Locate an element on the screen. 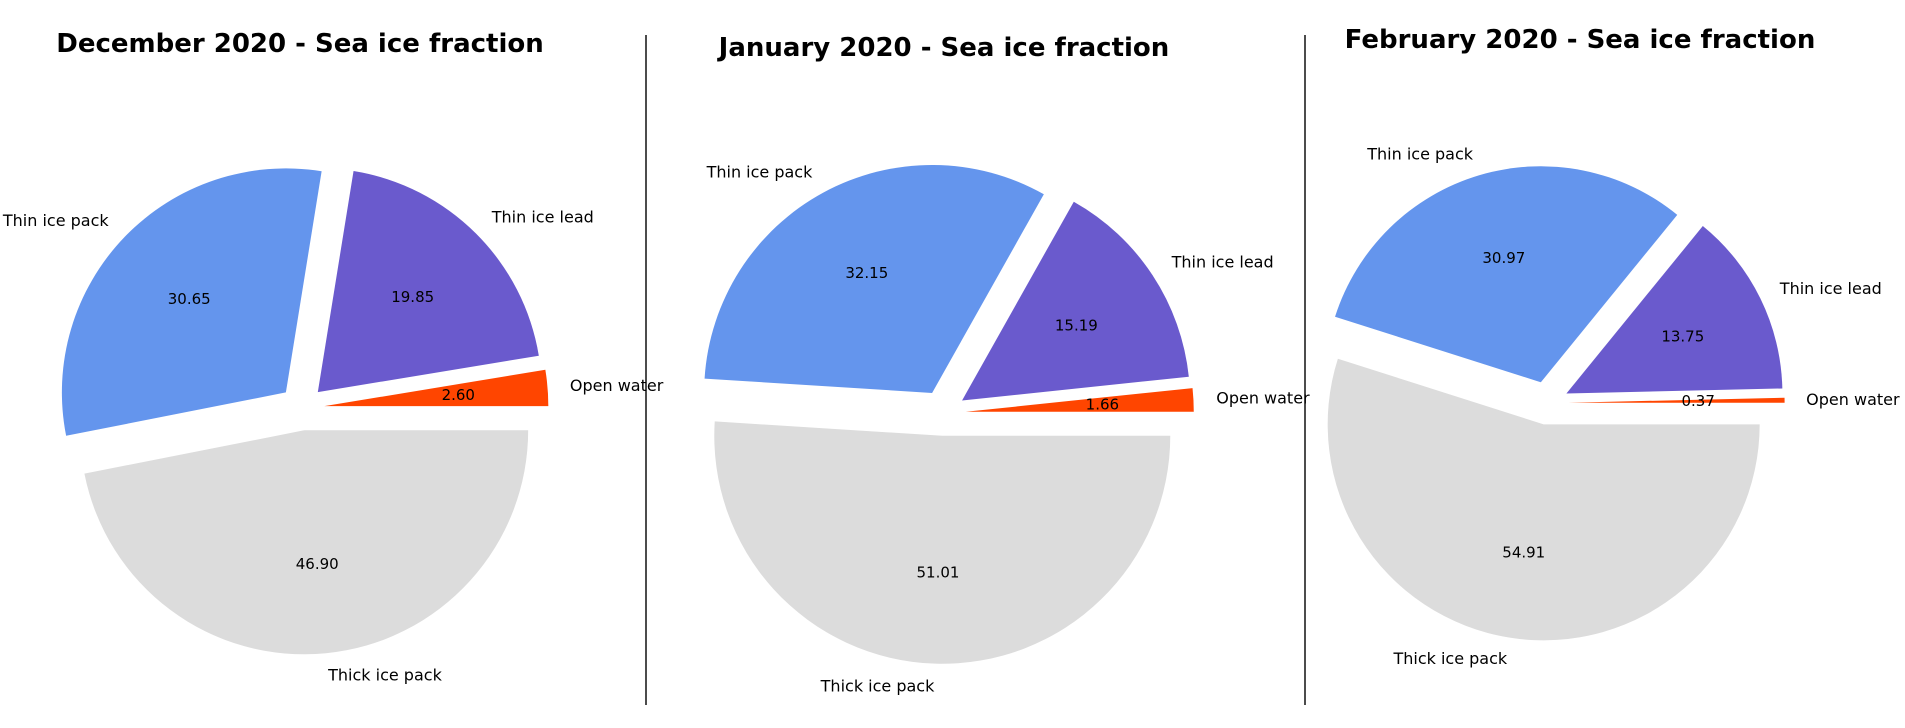  slice-value-label: 0.37 is located at coordinates (1697, 401).